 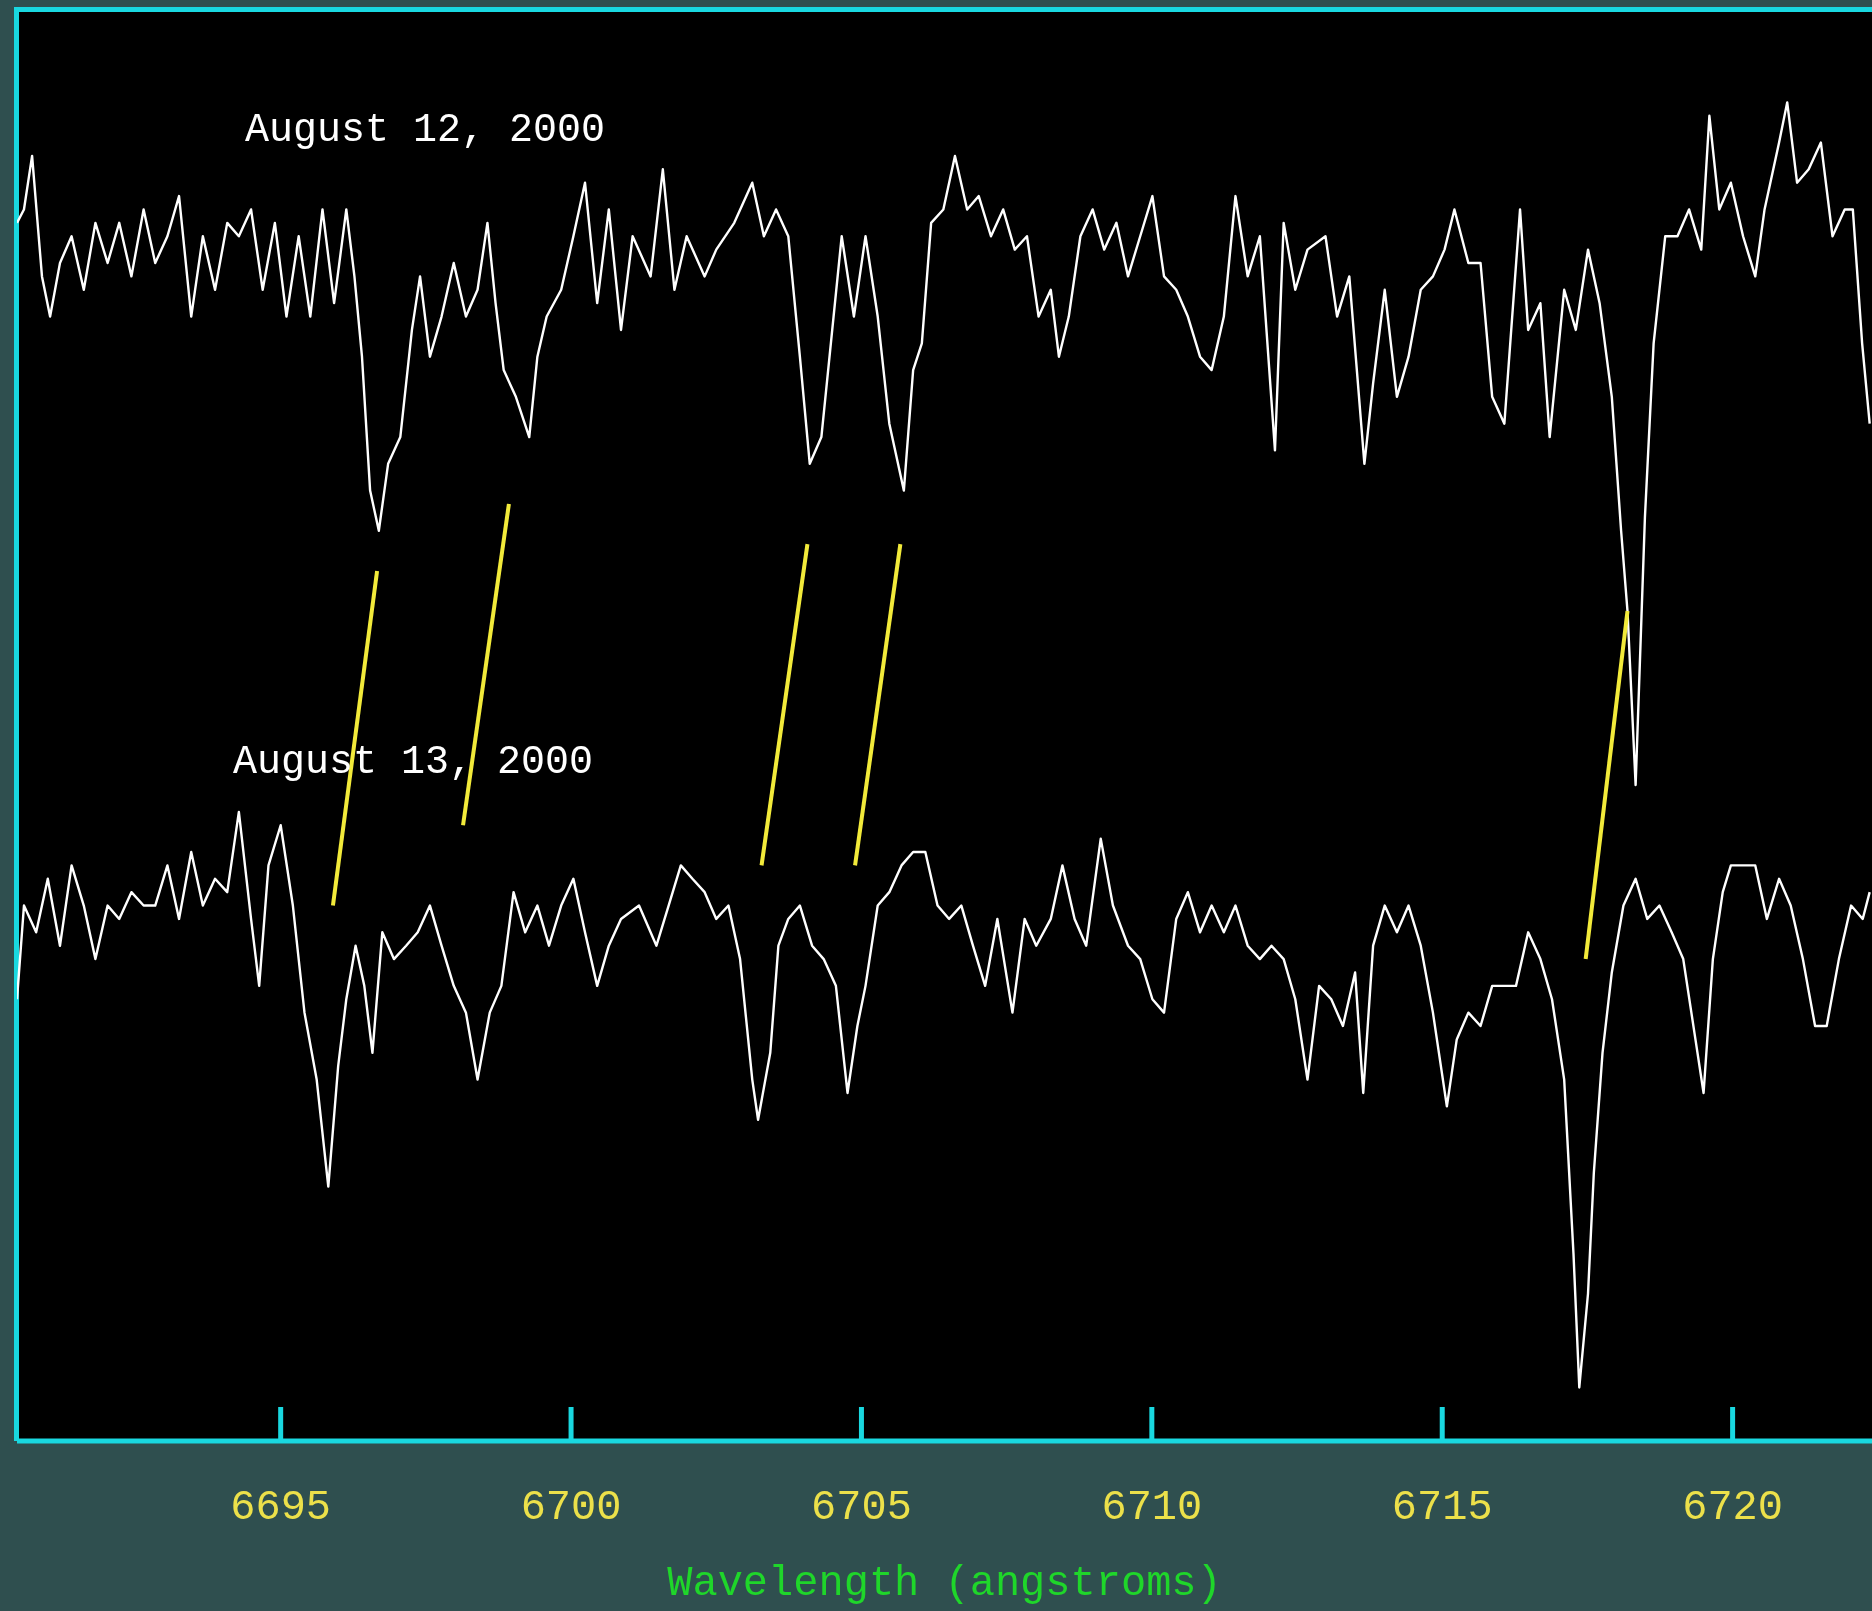 What do you see at coordinates (944, 1584) in the screenshot?
I see `x-axis-title: Wavelength (angstroms)` at bounding box center [944, 1584].